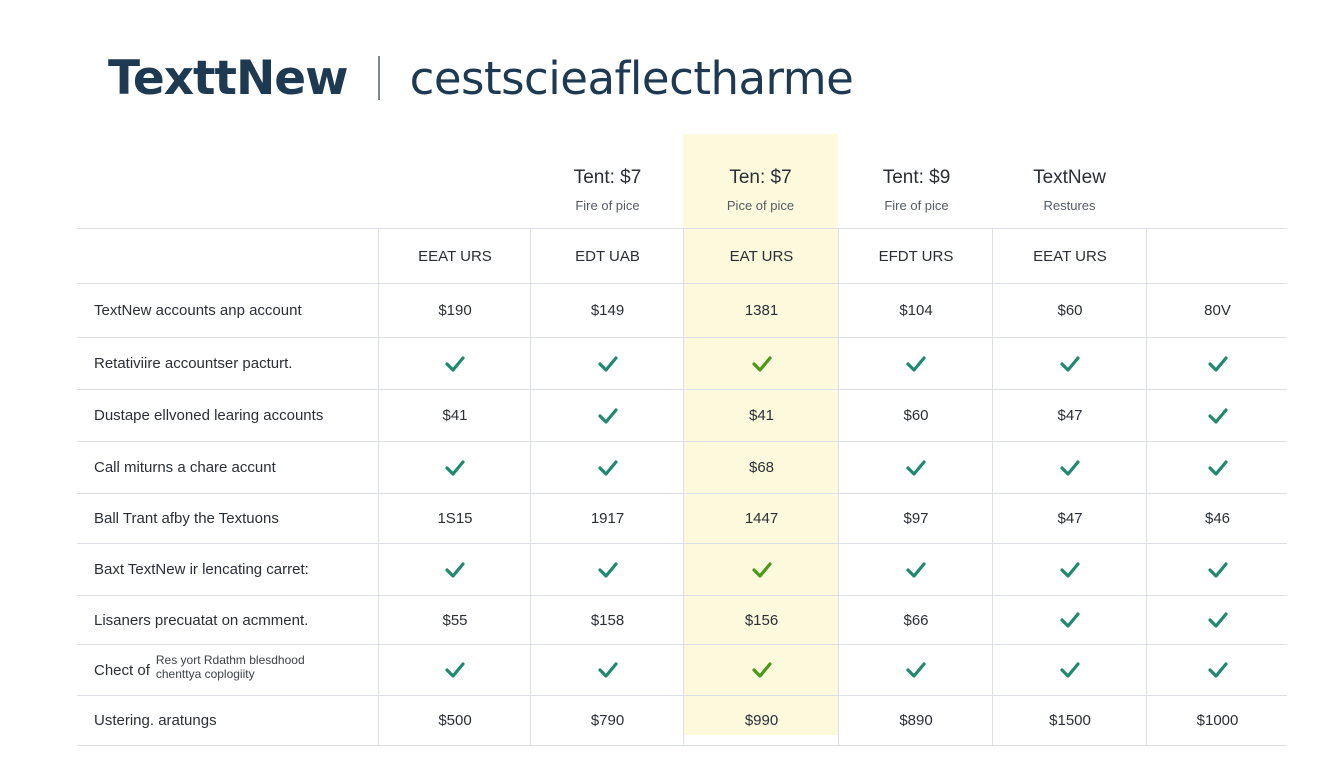 Image resolution: width=1344 pixels, height=768 pixels. What do you see at coordinates (454, 620) in the screenshot?
I see `price-cell: $55` at bounding box center [454, 620].